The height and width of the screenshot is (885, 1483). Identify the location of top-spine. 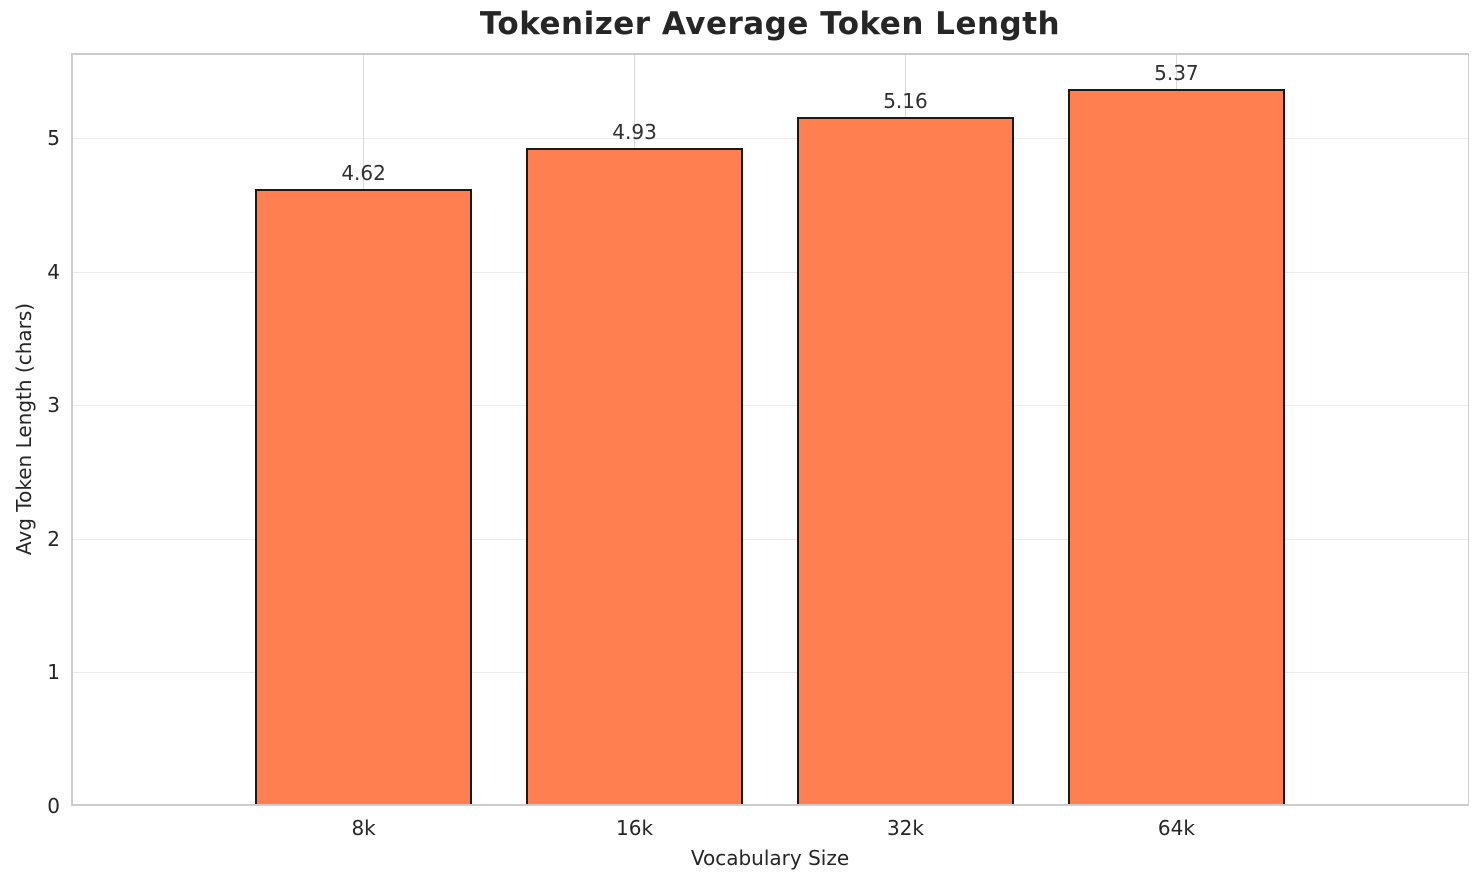
(770, 54).